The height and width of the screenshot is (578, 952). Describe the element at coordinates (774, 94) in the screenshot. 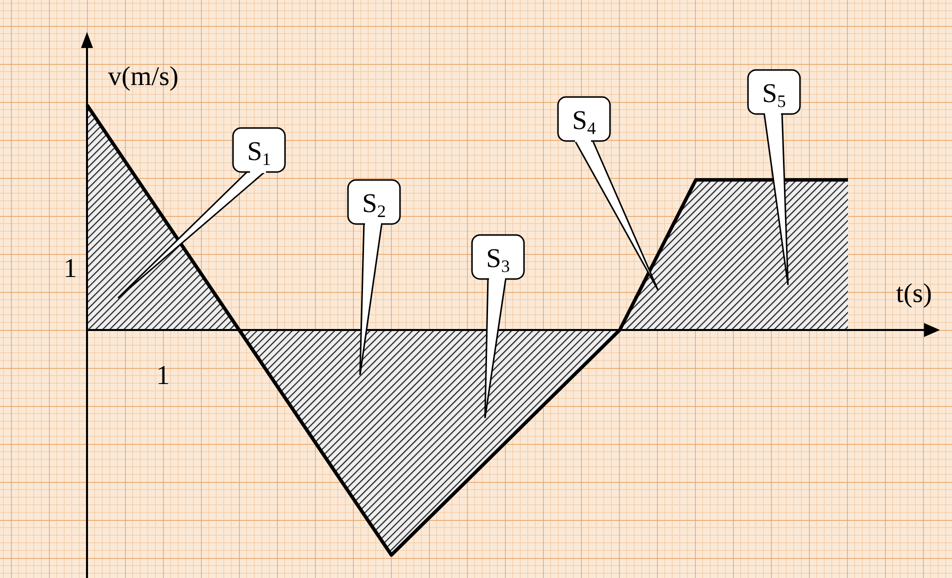

I see `annotation: S$_{5}$` at that location.